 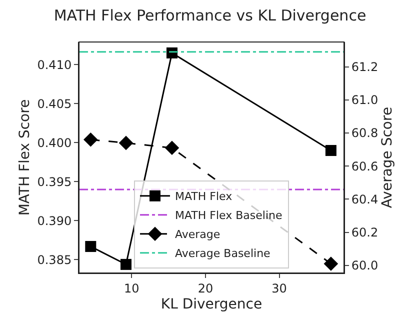 I want to click on y2-axis-title: Average Score, so click(x=387, y=157).